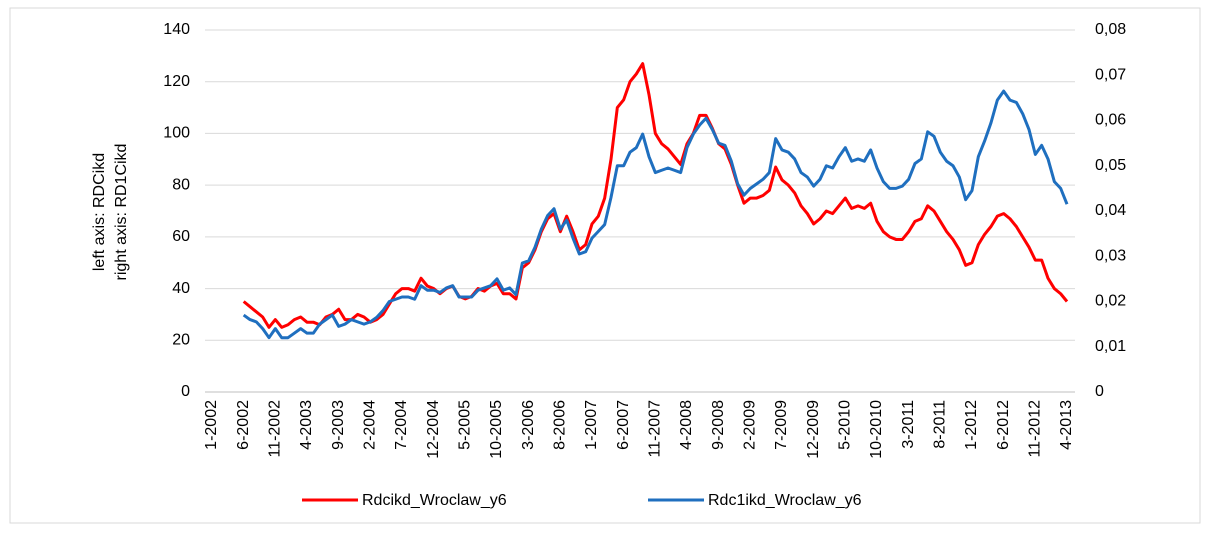  What do you see at coordinates (781, 425) in the screenshot?
I see `x-tick-label: 7-2009` at bounding box center [781, 425].